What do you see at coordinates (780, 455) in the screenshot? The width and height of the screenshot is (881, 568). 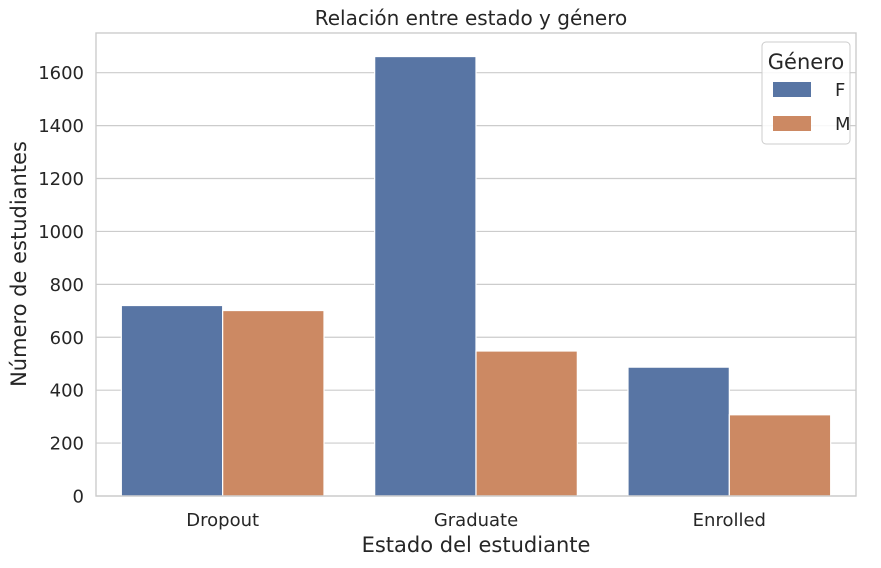 I see `bar-enrolled-m` at bounding box center [780, 455].